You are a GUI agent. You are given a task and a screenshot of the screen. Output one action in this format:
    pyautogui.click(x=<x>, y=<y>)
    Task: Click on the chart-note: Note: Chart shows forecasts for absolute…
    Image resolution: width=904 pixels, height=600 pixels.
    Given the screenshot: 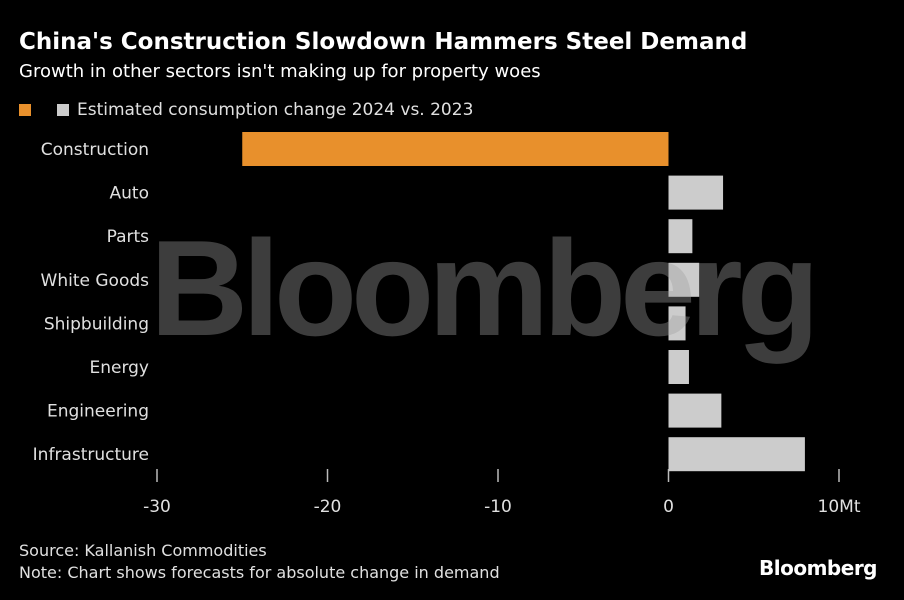 What is the action you would take?
    pyautogui.click(x=259, y=572)
    